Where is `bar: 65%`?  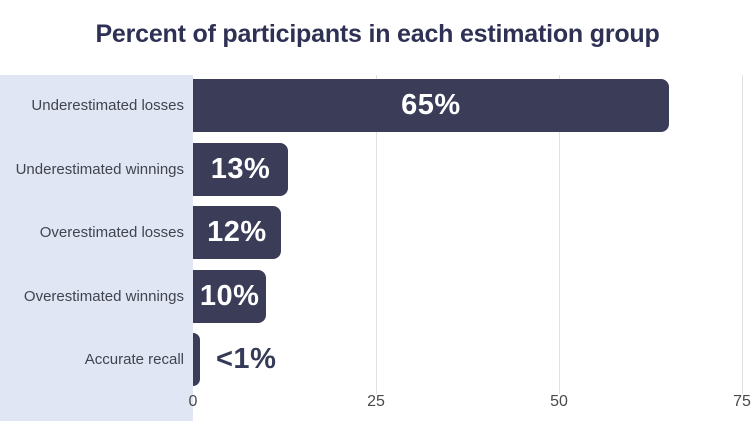 bar: 65% is located at coordinates (431, 105).